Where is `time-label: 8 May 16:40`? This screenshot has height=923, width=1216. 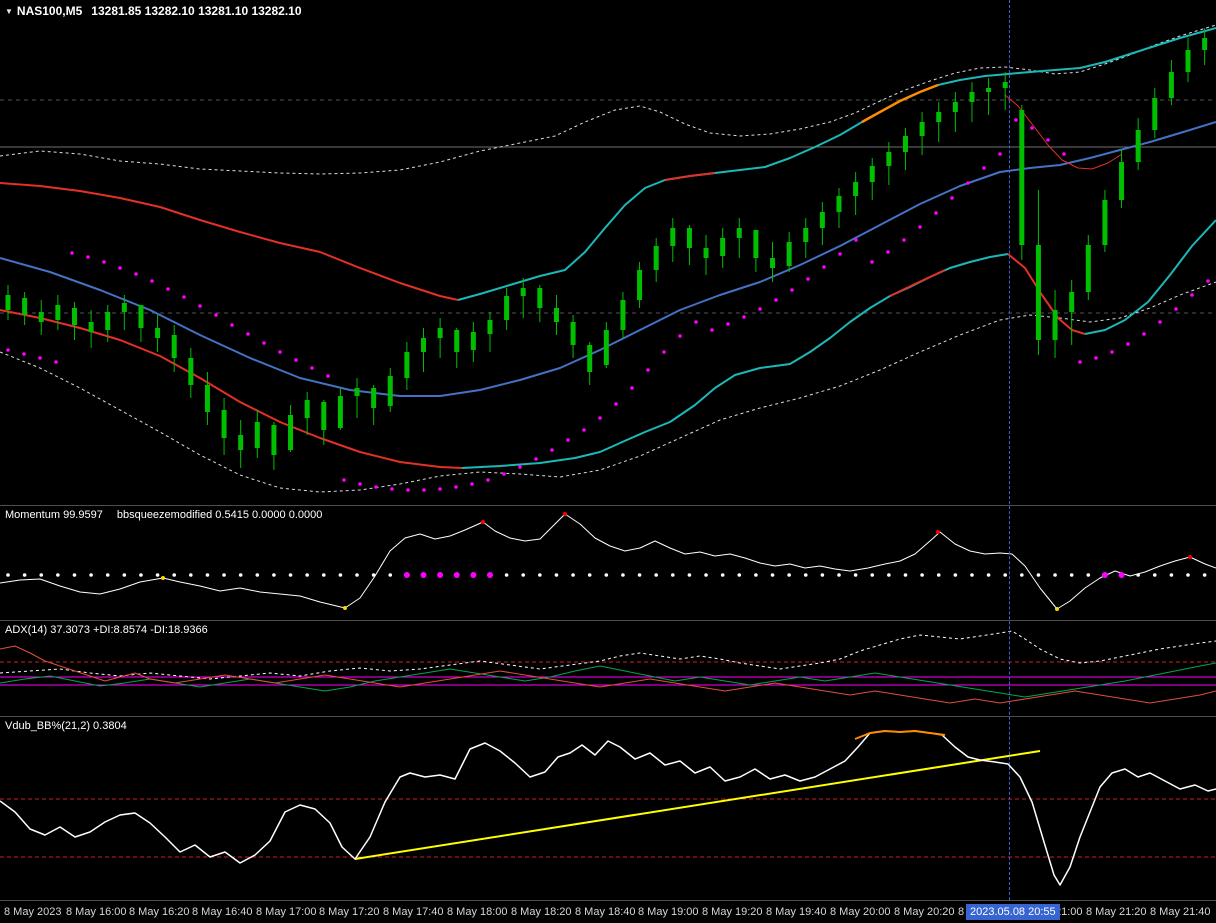
time-label: 8 May 16:40 is located at coordinates (222, 912).